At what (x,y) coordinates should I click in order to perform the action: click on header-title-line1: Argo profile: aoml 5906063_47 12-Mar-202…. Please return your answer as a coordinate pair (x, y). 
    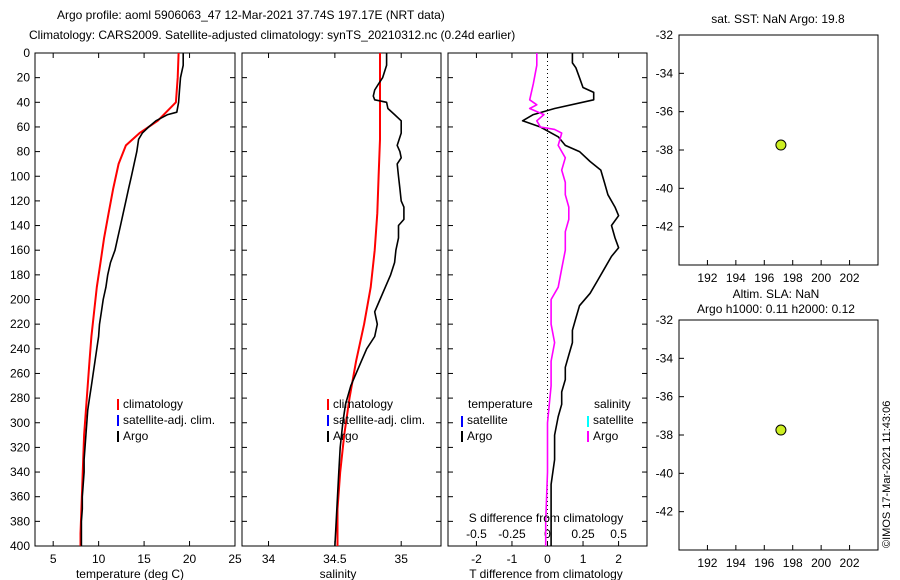
    Looking at the image, I should click on (251, 15).